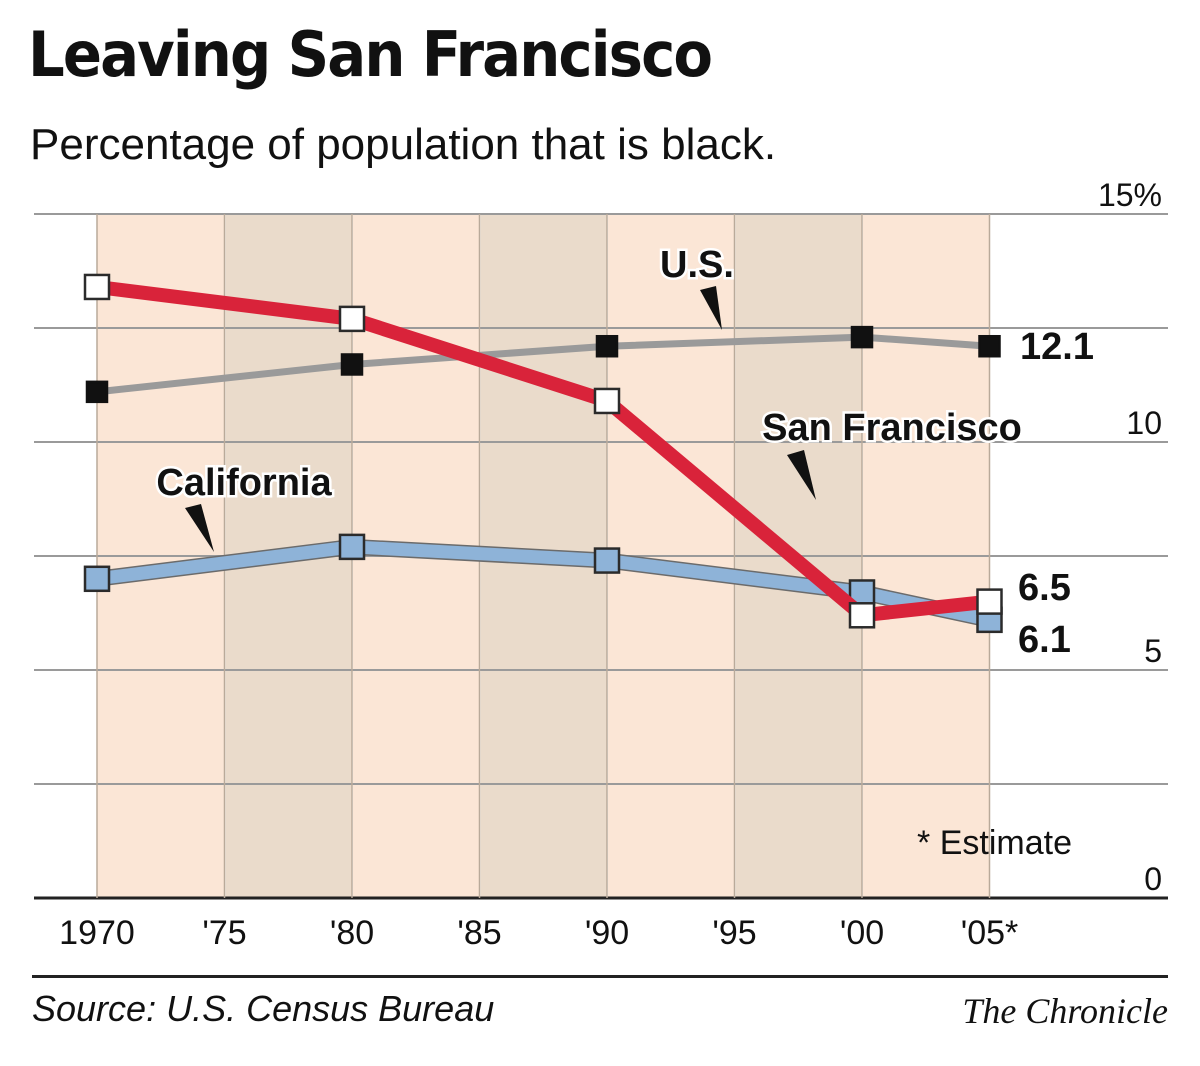 The image size is (1200, 1066). What do you see at coordinates (224, 933) in the screenshot?
I see `x-tick-label: '75` at bounding box center [224, 933].